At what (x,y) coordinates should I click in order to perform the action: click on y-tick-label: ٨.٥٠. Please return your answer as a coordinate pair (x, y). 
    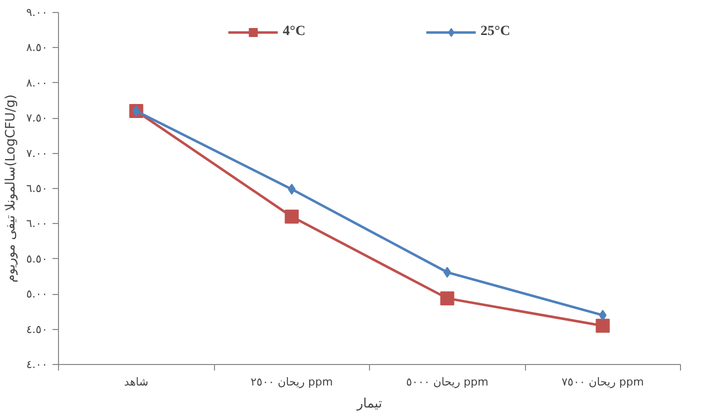
    Looking at the image, I should click on (37, 47).